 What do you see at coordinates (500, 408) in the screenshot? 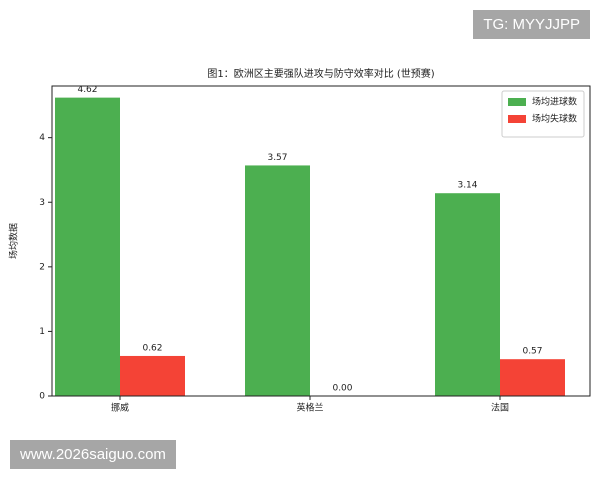
I see `x-tick-label: 法国` at bounding box center [500, 408].